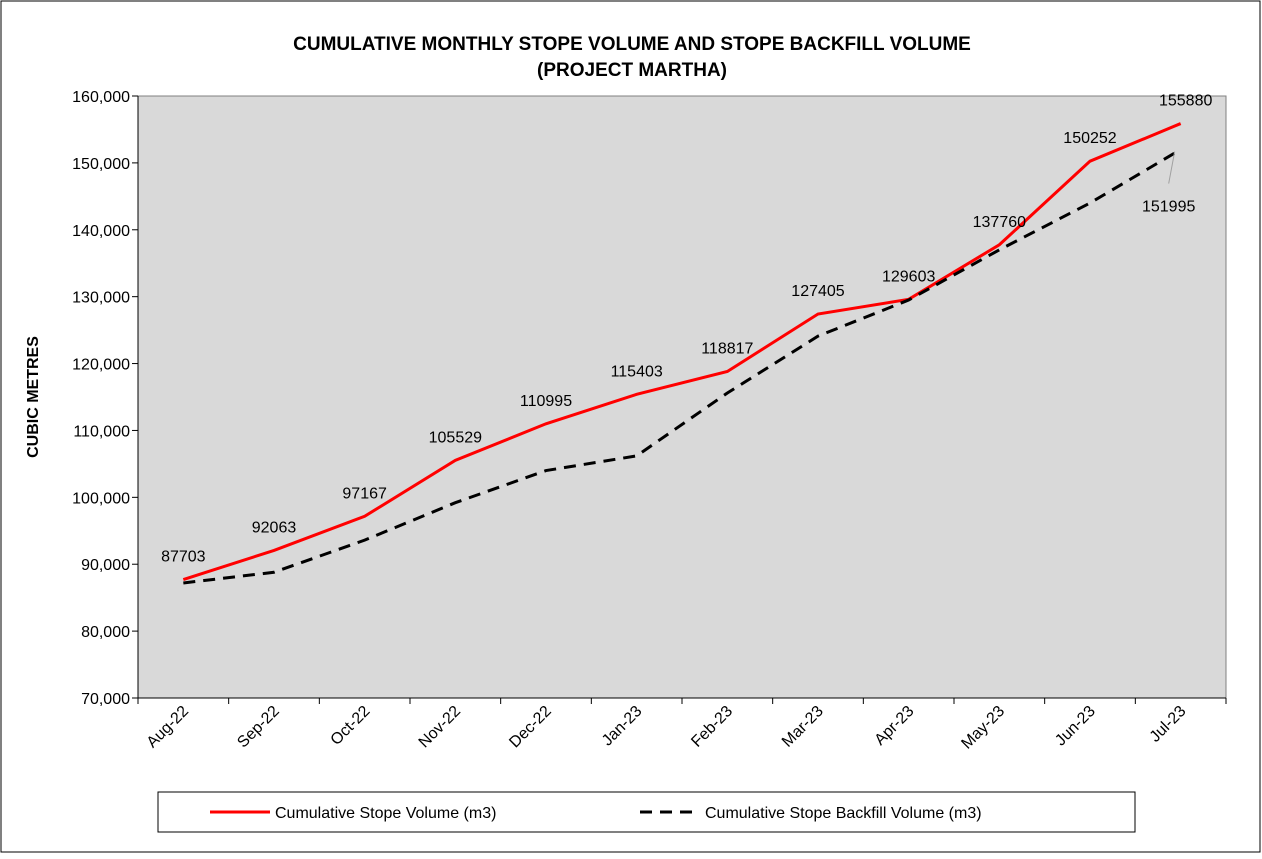 The image size is (1262, 859). What do you see at coordinates (727, 348) in the screenshot?
I see `data-label: 118817` at bounding box center [727, 348].